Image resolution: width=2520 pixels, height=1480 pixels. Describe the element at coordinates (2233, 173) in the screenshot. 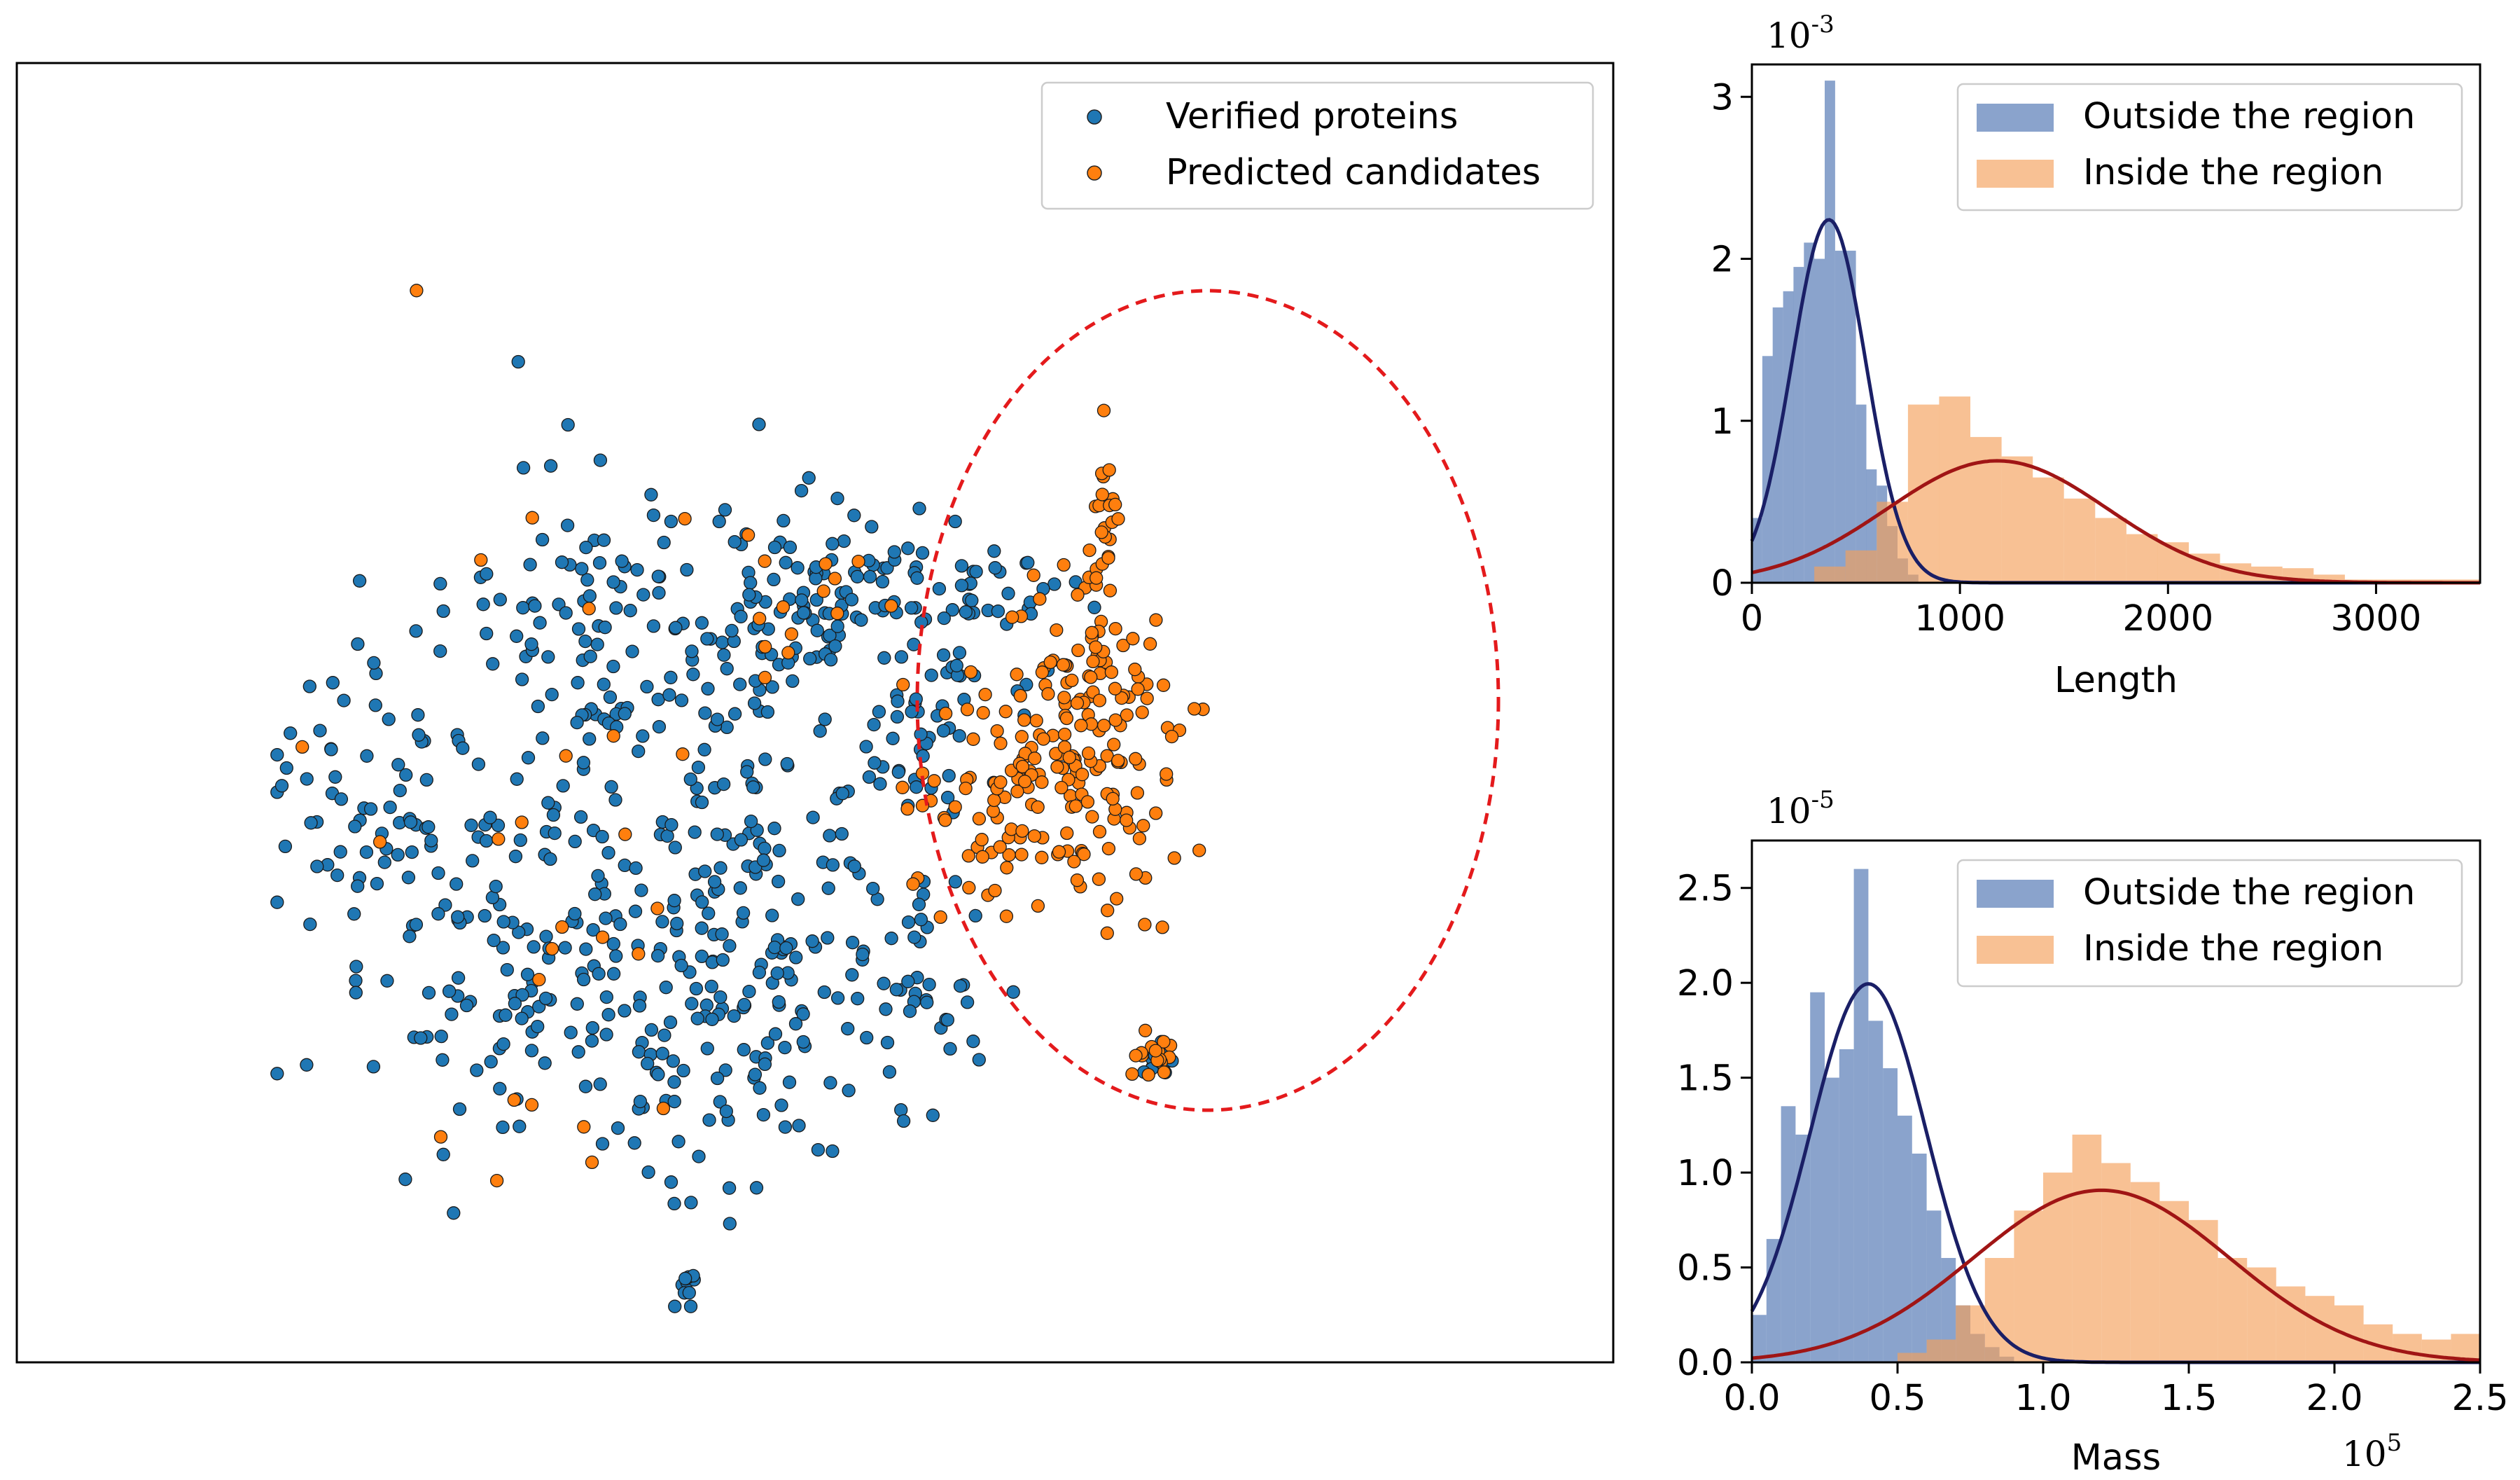

I see `length-legend-label-inside: Inside the region` at that location.